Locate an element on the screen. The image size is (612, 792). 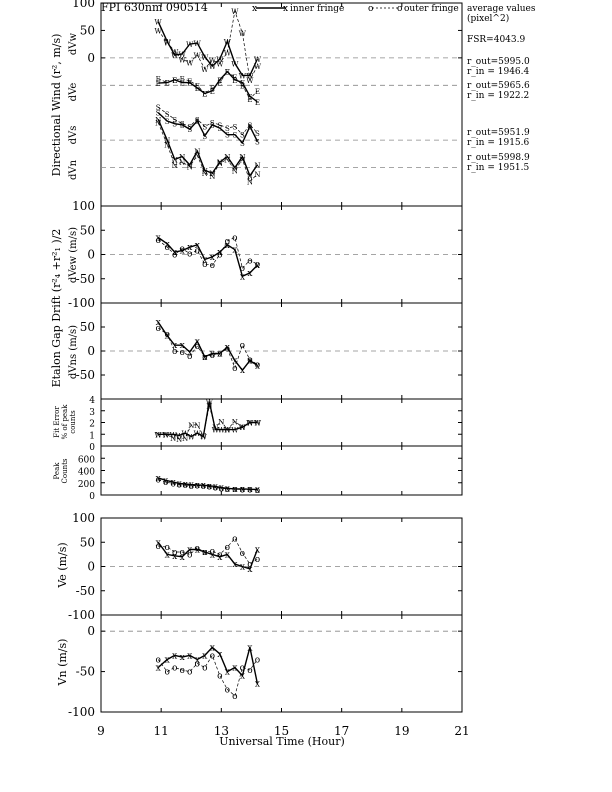
ylabel-peak-counts: Counts is located at coordinates (65, 470).